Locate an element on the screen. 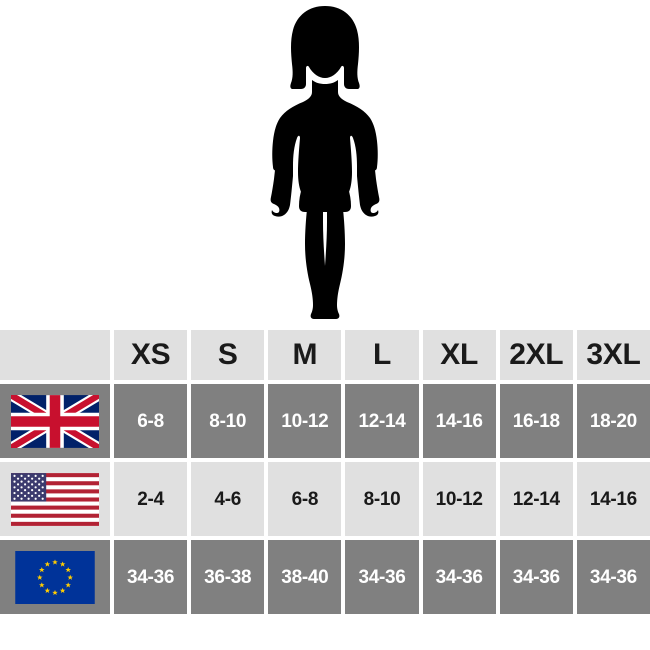 The height and width of the screenshot is (650, 650). us-size-cell-3xl: 14-16 is located at coordinates (613, 499).